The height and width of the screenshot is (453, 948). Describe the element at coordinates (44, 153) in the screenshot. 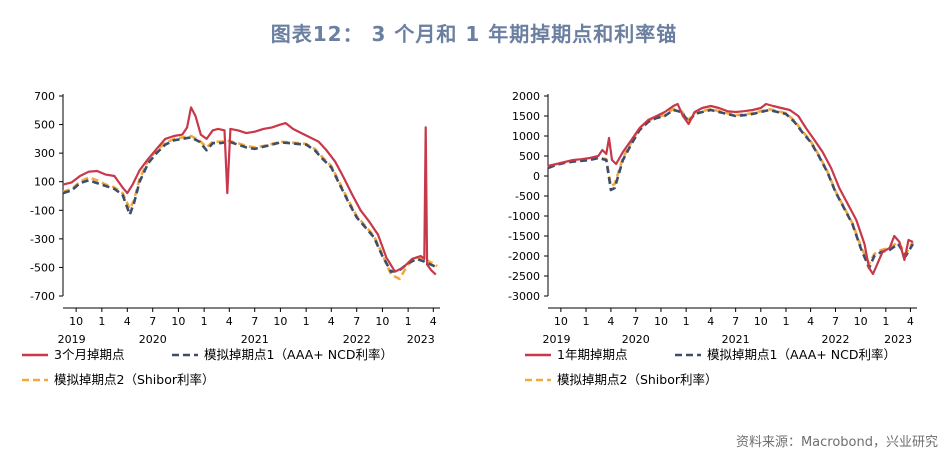

I see `y-tick-label: 300` at that location.